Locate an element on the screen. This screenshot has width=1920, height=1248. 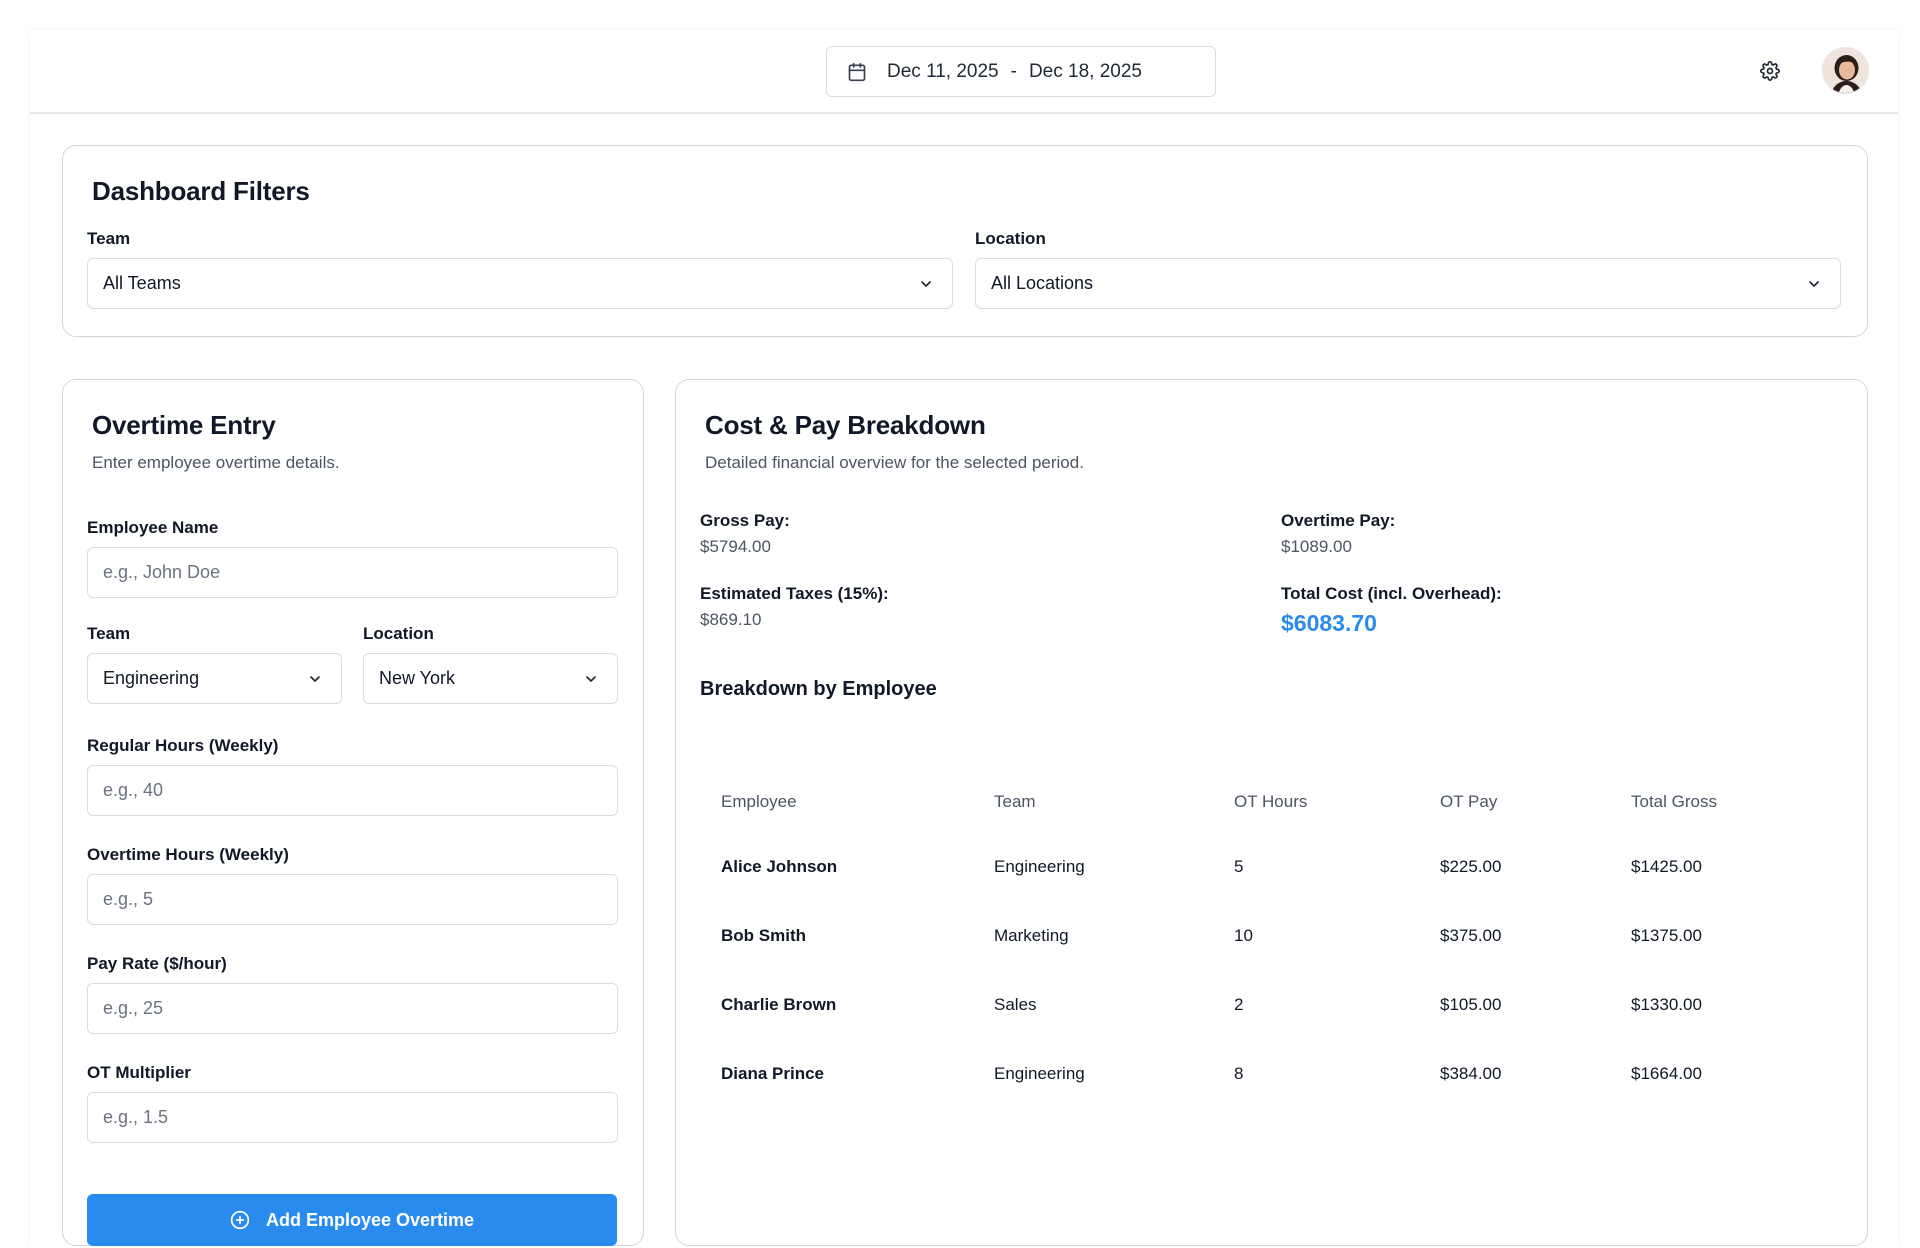
avatar is located at coordinates (1845, 70).